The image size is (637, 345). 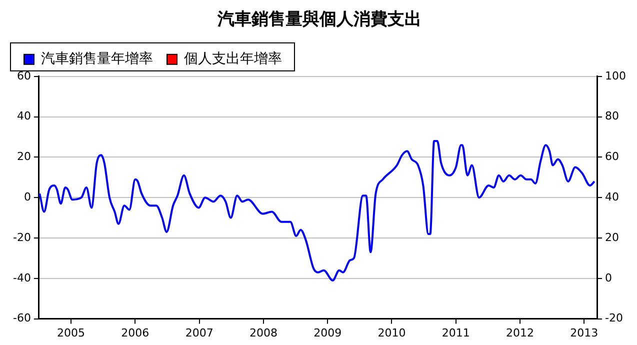 What do you see at coordinates (392, 333) in the screenshot?
I see `x-tick-label: 2010` at bounding box center [392, 333].